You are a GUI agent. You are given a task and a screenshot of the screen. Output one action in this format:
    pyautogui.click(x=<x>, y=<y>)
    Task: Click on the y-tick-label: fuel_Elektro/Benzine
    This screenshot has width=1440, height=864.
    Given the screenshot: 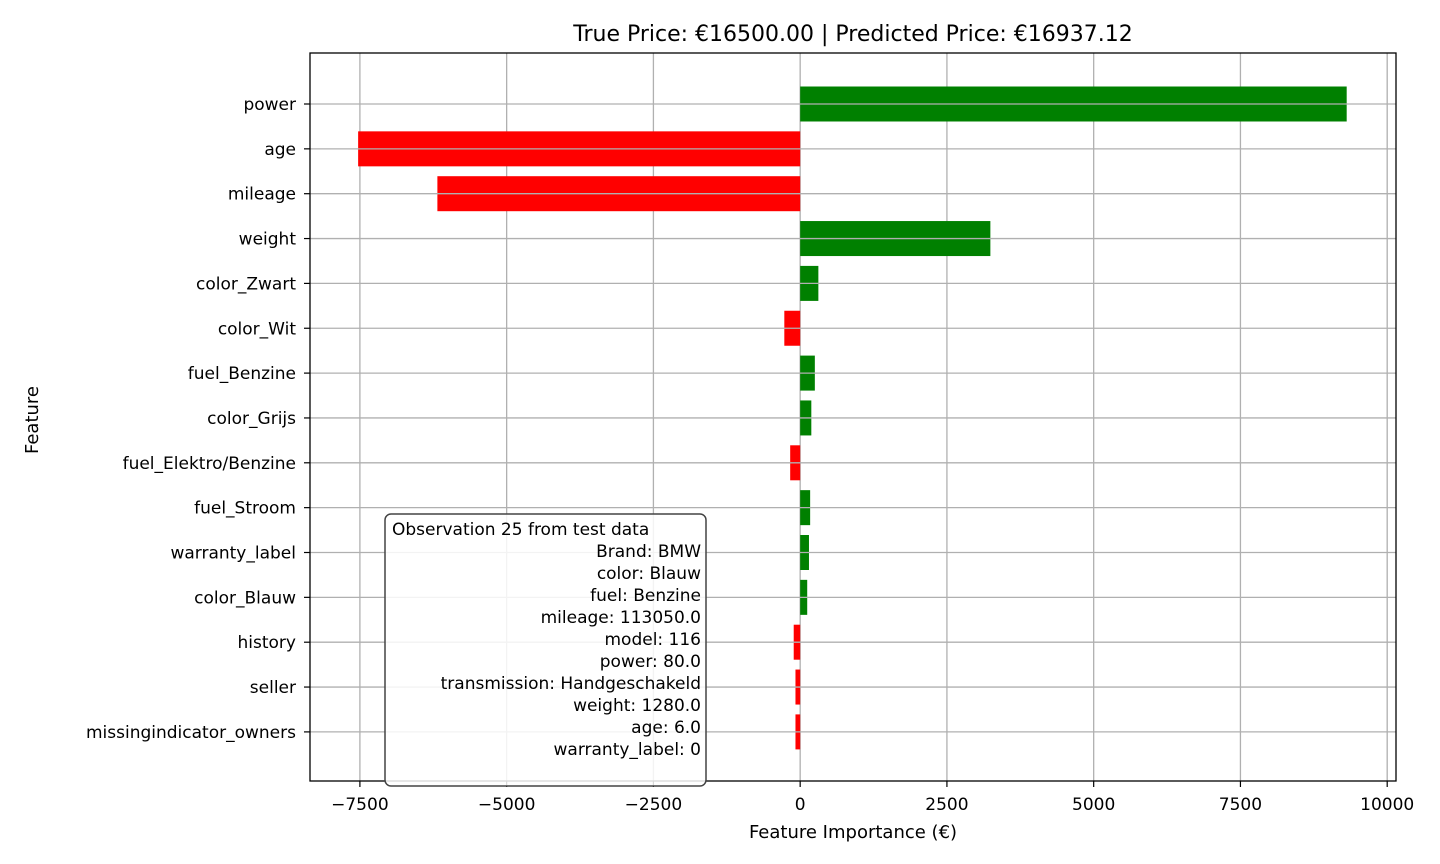 What is the action you would take?
    pyautogui.click(x=209, y=464)
    